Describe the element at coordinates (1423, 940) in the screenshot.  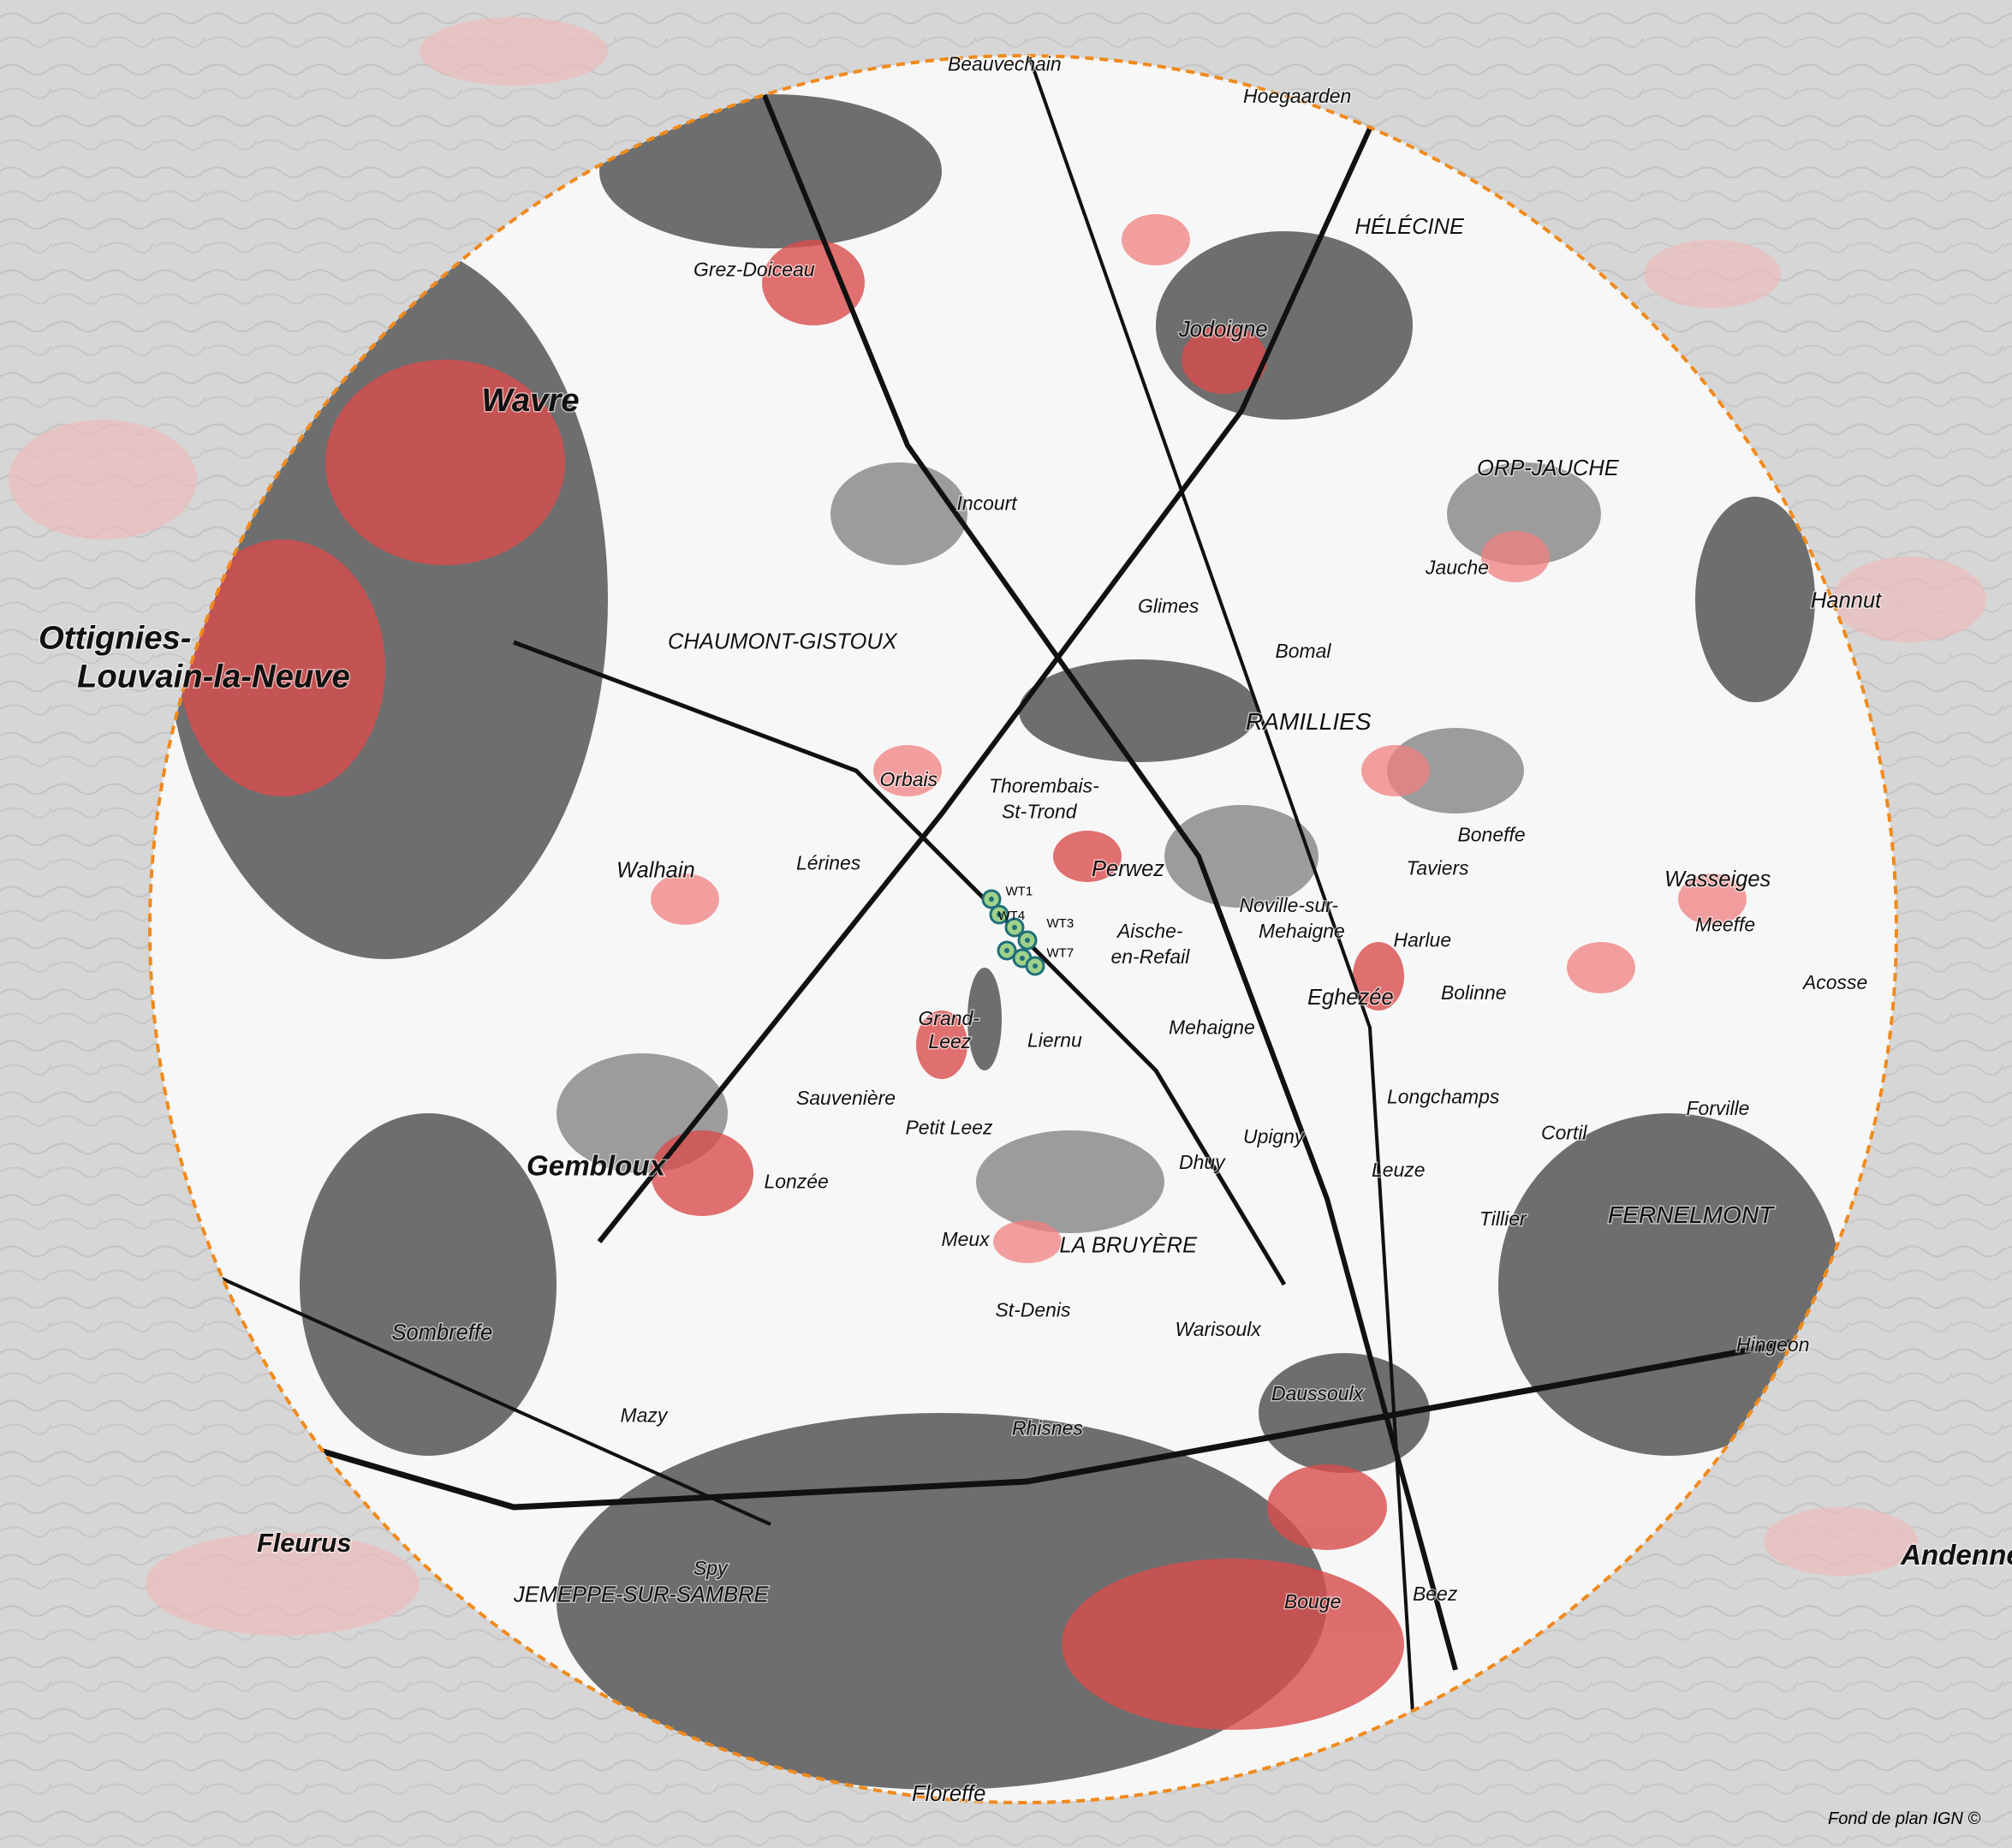
I see `place-label: Harlue` at that location.